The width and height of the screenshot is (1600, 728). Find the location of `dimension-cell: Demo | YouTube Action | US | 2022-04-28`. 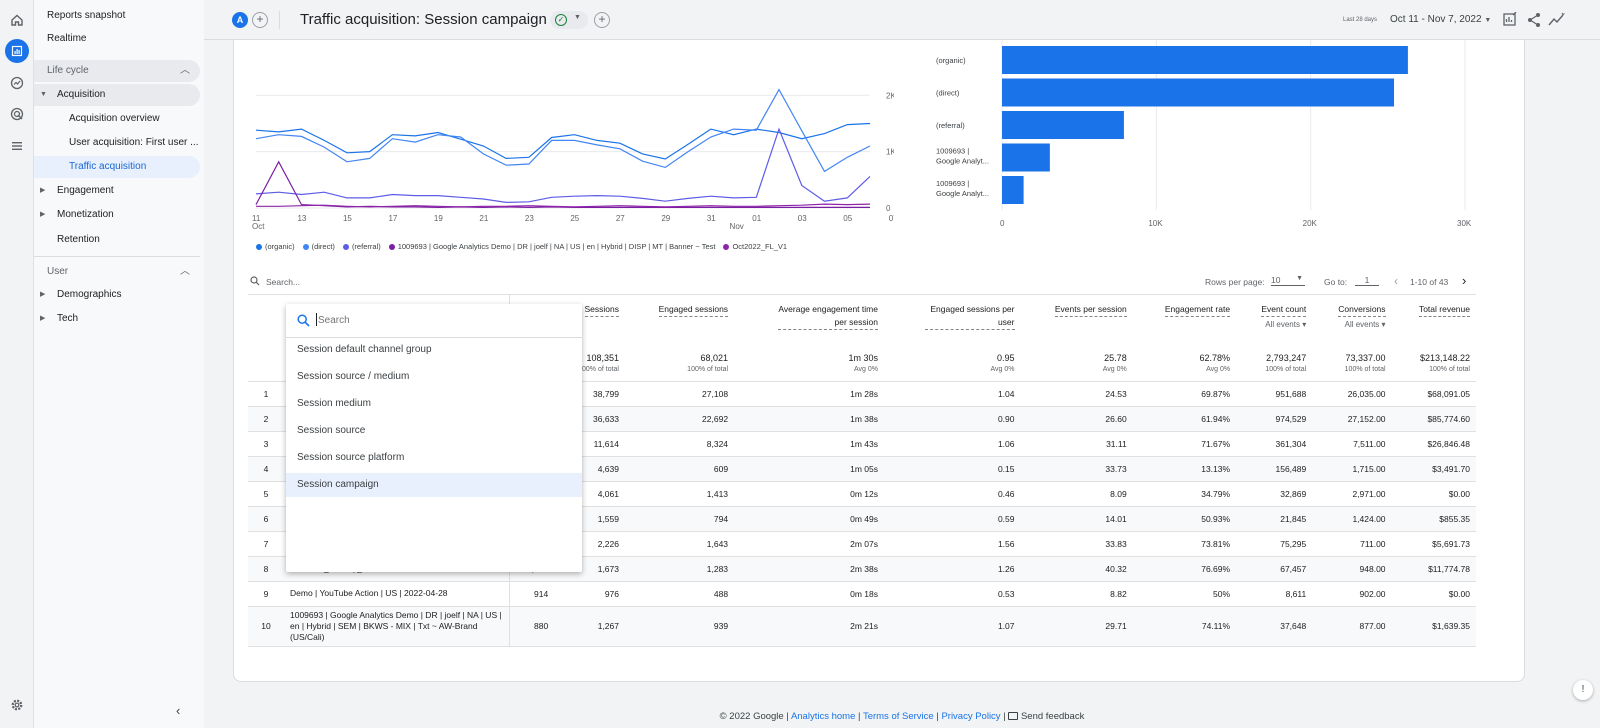

dimension-cell: Demo | YouTube Action | US | 2022-04-28 is located at coordinates (397, 594).